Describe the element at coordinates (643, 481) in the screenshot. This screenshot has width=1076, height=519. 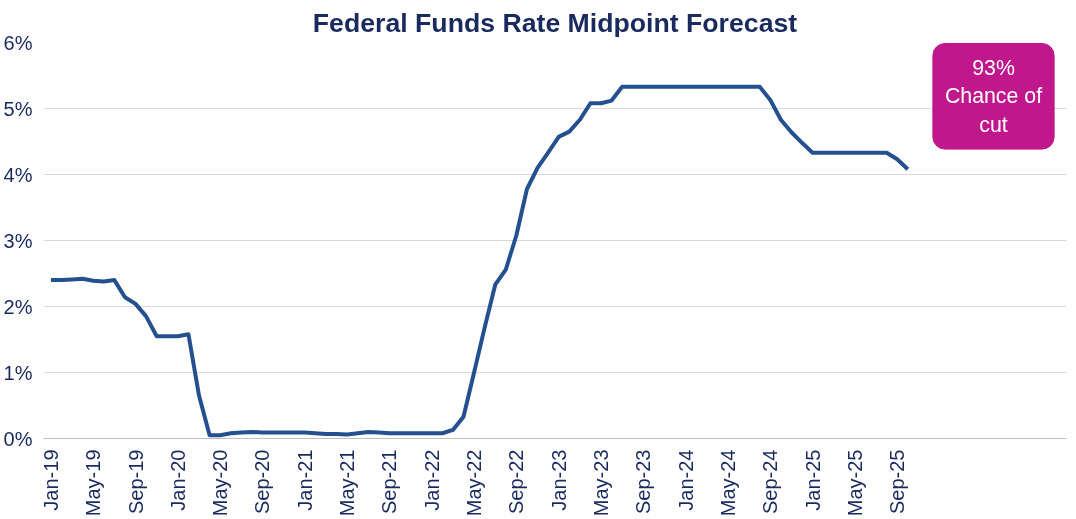
I see `x-tick-label: Sep-23` at that location.